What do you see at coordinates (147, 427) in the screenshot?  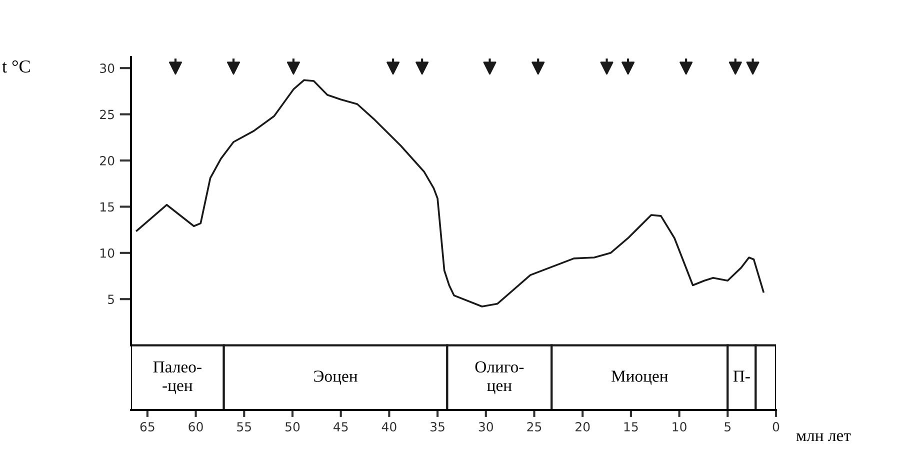 I see `x-tick-label: 65` at bounding box center [147, 427].